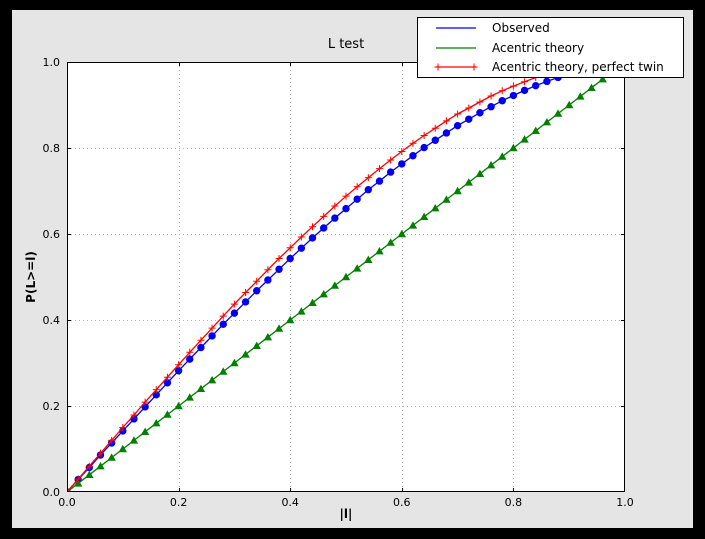  What do you see at coordinates (578, 67) in the screenshot?
I see `legend-label: Acentric theory, perfect twin` at bounding box center [578, 67].